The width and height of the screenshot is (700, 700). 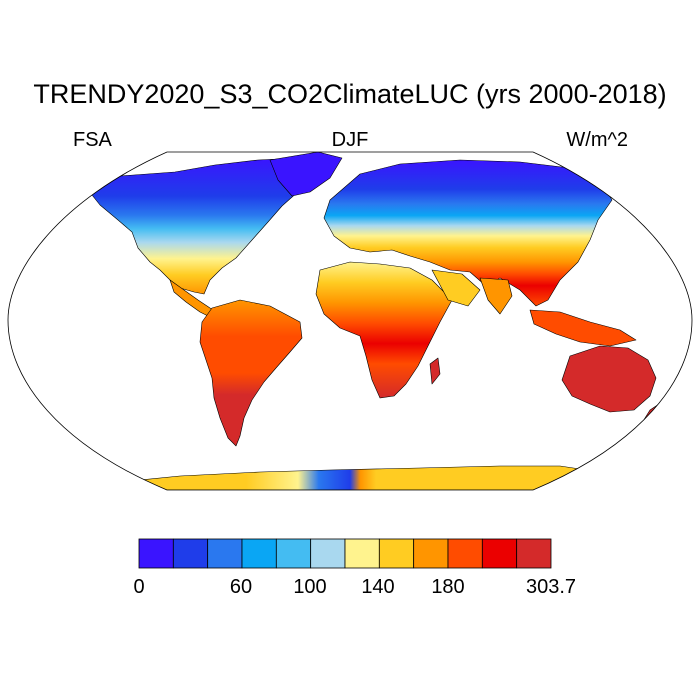 I want to click on colorbar-tick-label: 180, so click(x=448, y=587).